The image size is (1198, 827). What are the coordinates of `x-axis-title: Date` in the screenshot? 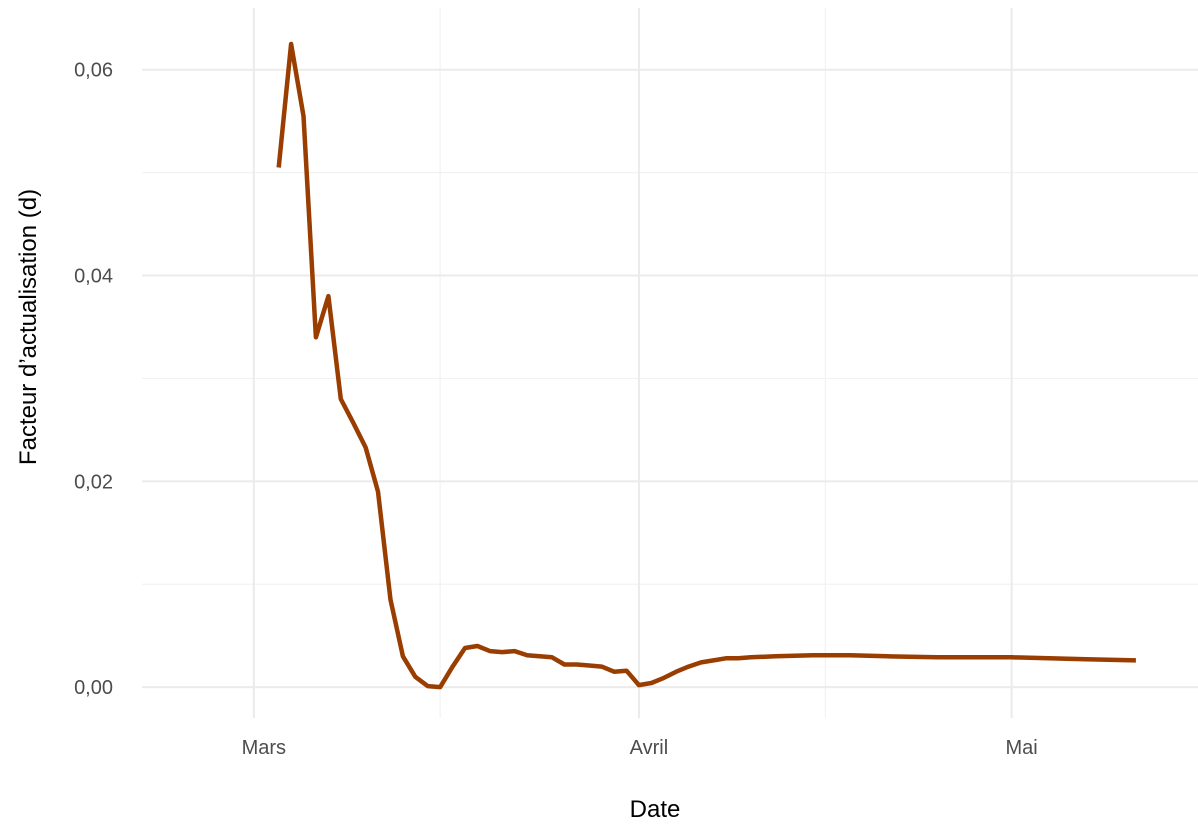 It's located at (655, 809).